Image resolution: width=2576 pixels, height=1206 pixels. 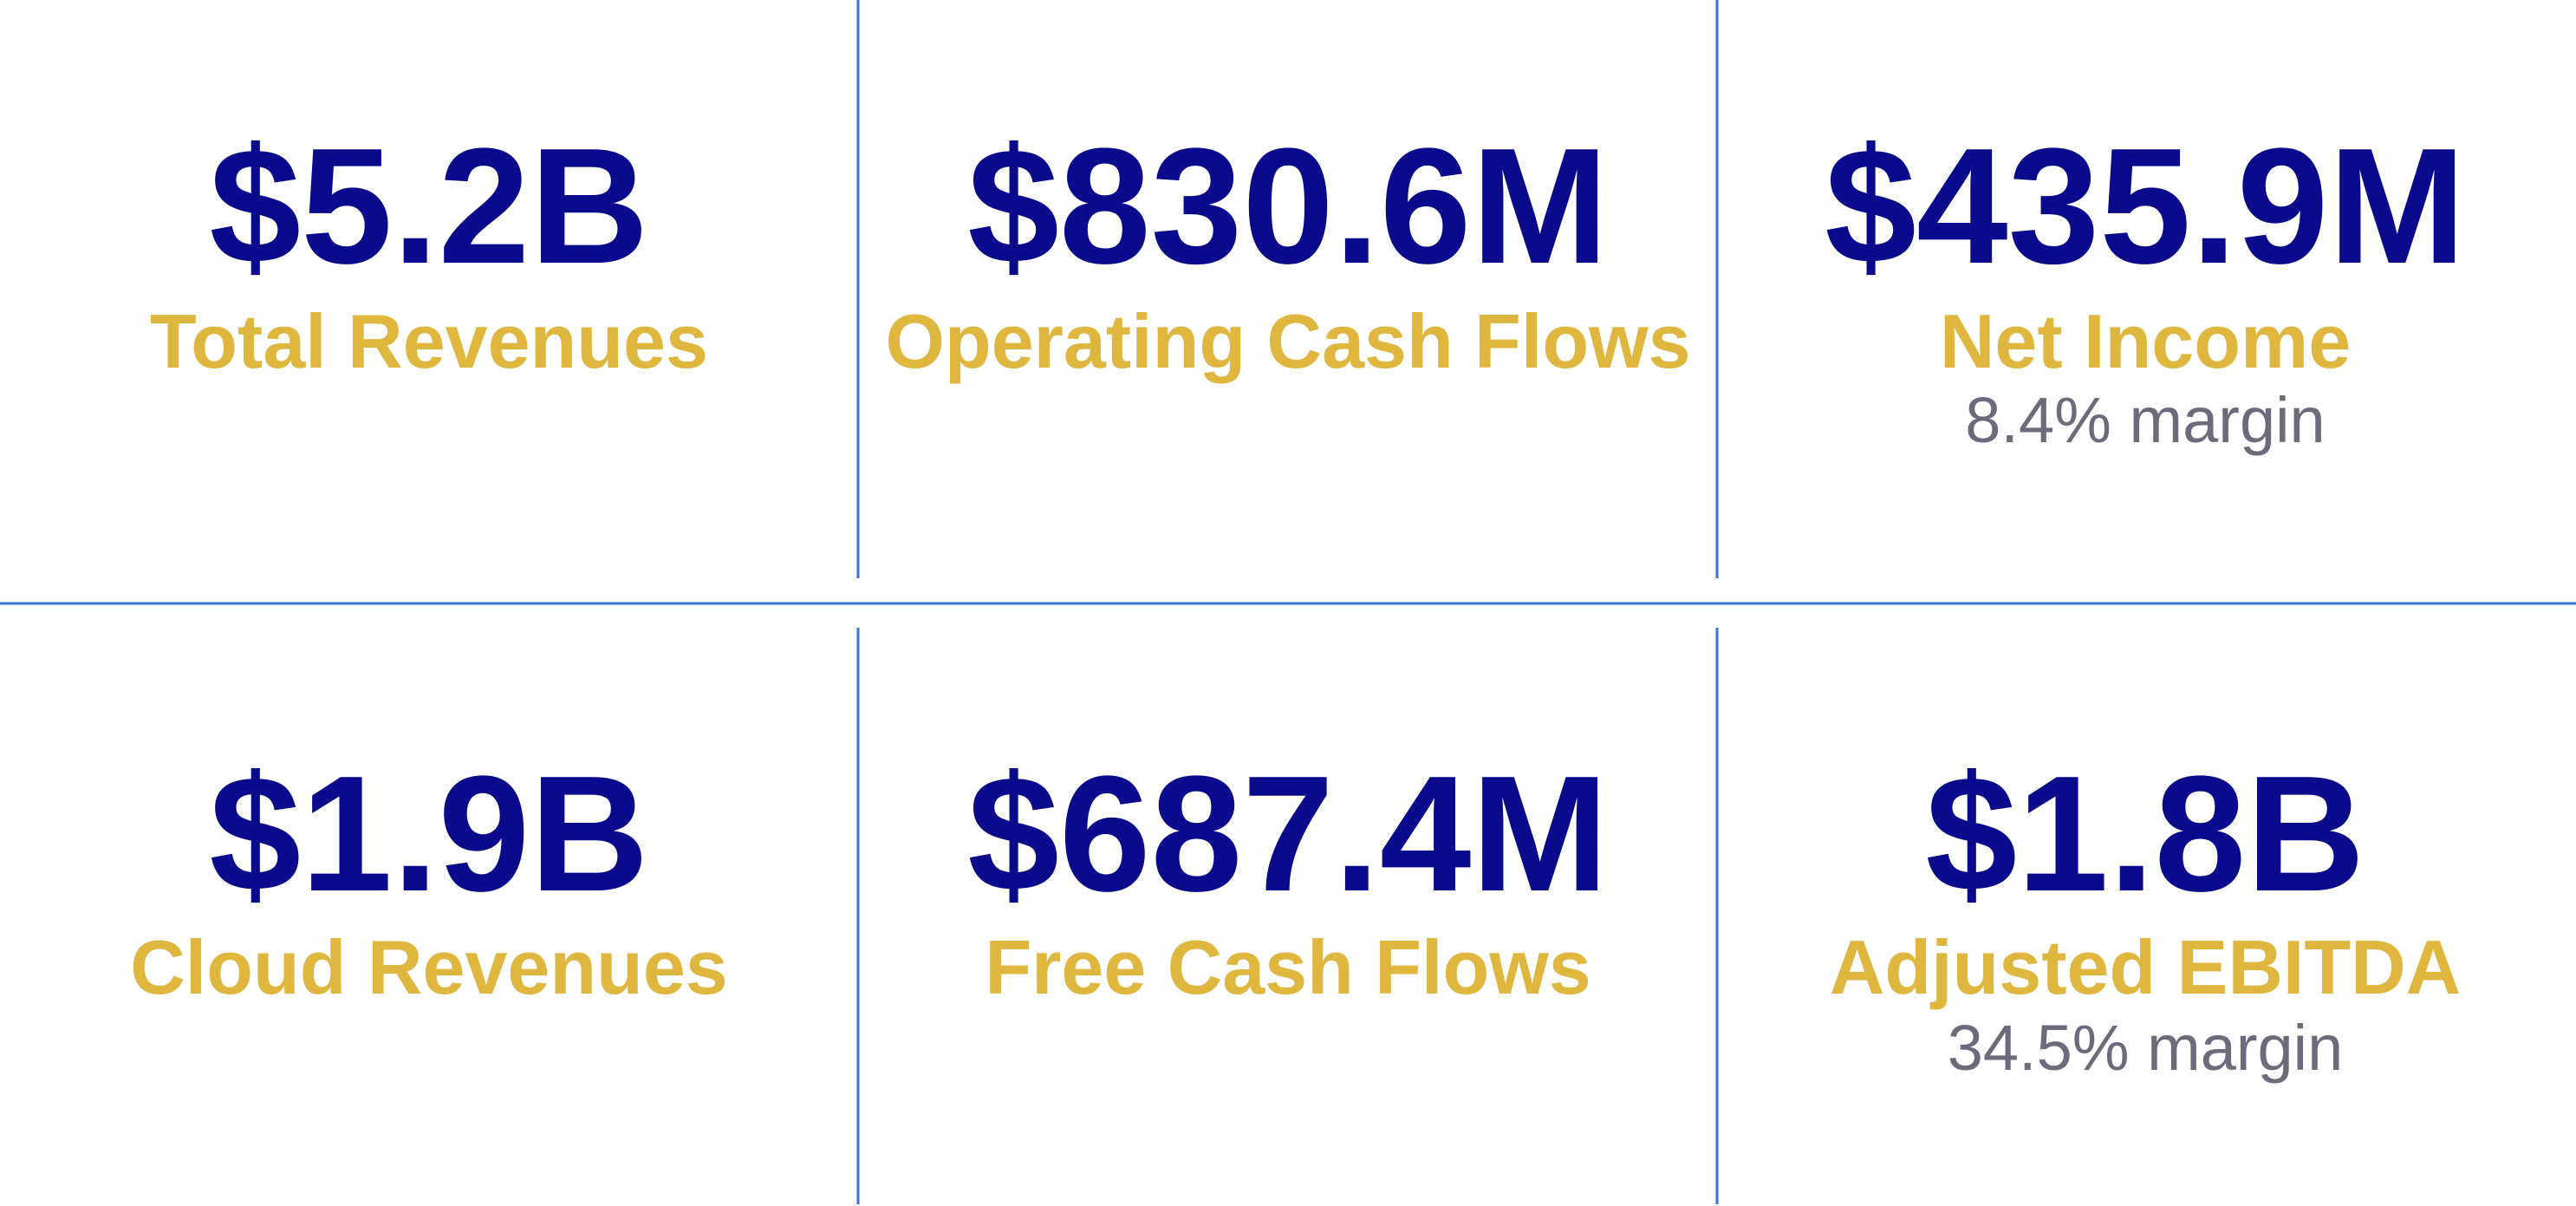 What do you see at coordinates (2145, 967) in the screenshot?
I see `kpi-label: Adjusted EBITDA` at bounding box center [2145, 967].